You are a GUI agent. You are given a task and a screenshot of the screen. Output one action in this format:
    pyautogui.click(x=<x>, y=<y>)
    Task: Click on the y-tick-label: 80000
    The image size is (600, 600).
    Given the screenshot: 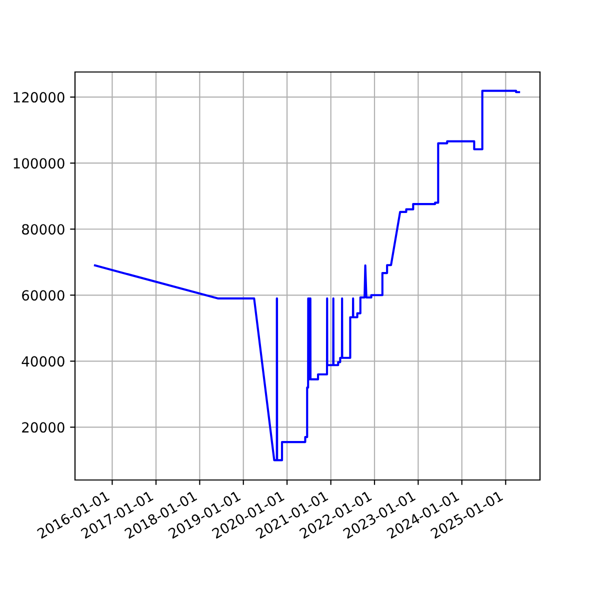 What is the action you would take?
    pyautogui.click(x=43, y=229)
    